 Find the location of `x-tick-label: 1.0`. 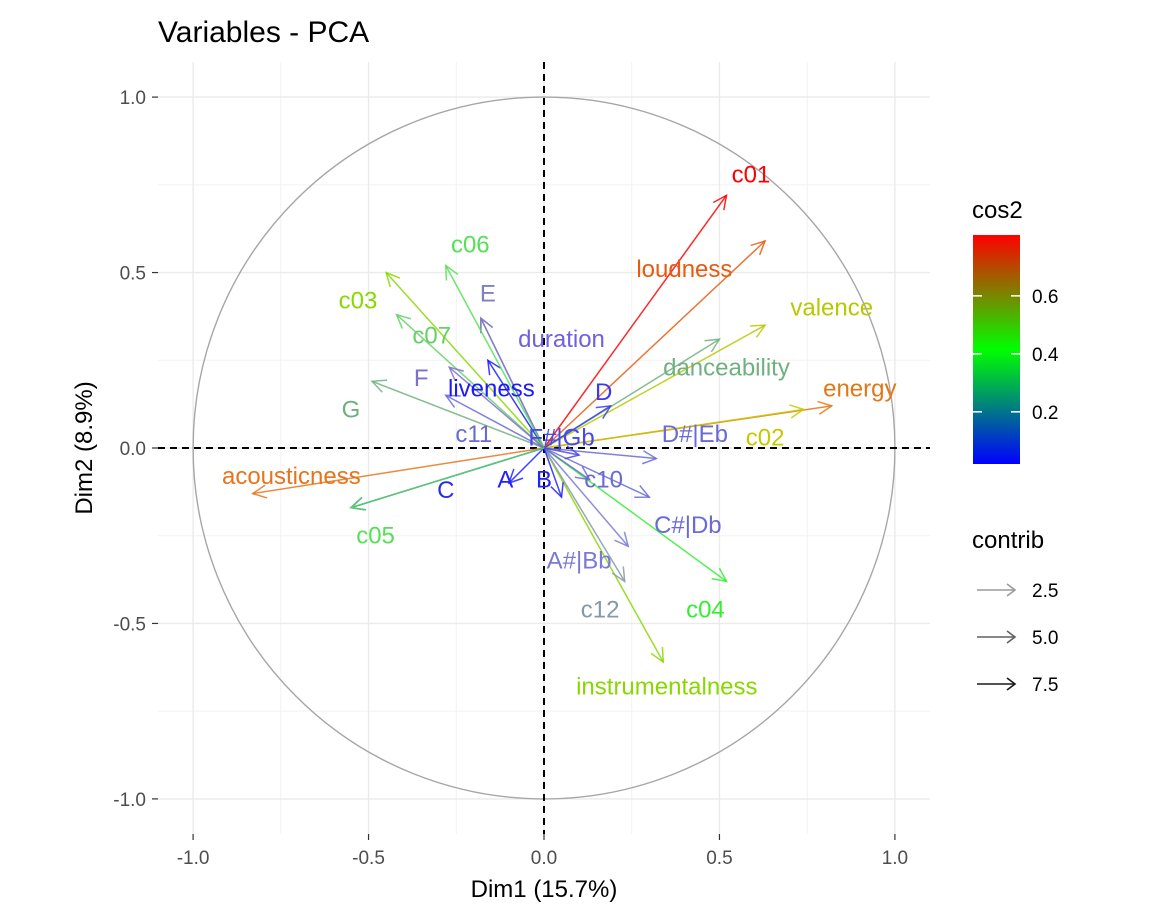

x-tick-label: 1.0 is located at coordinates (895, 858).